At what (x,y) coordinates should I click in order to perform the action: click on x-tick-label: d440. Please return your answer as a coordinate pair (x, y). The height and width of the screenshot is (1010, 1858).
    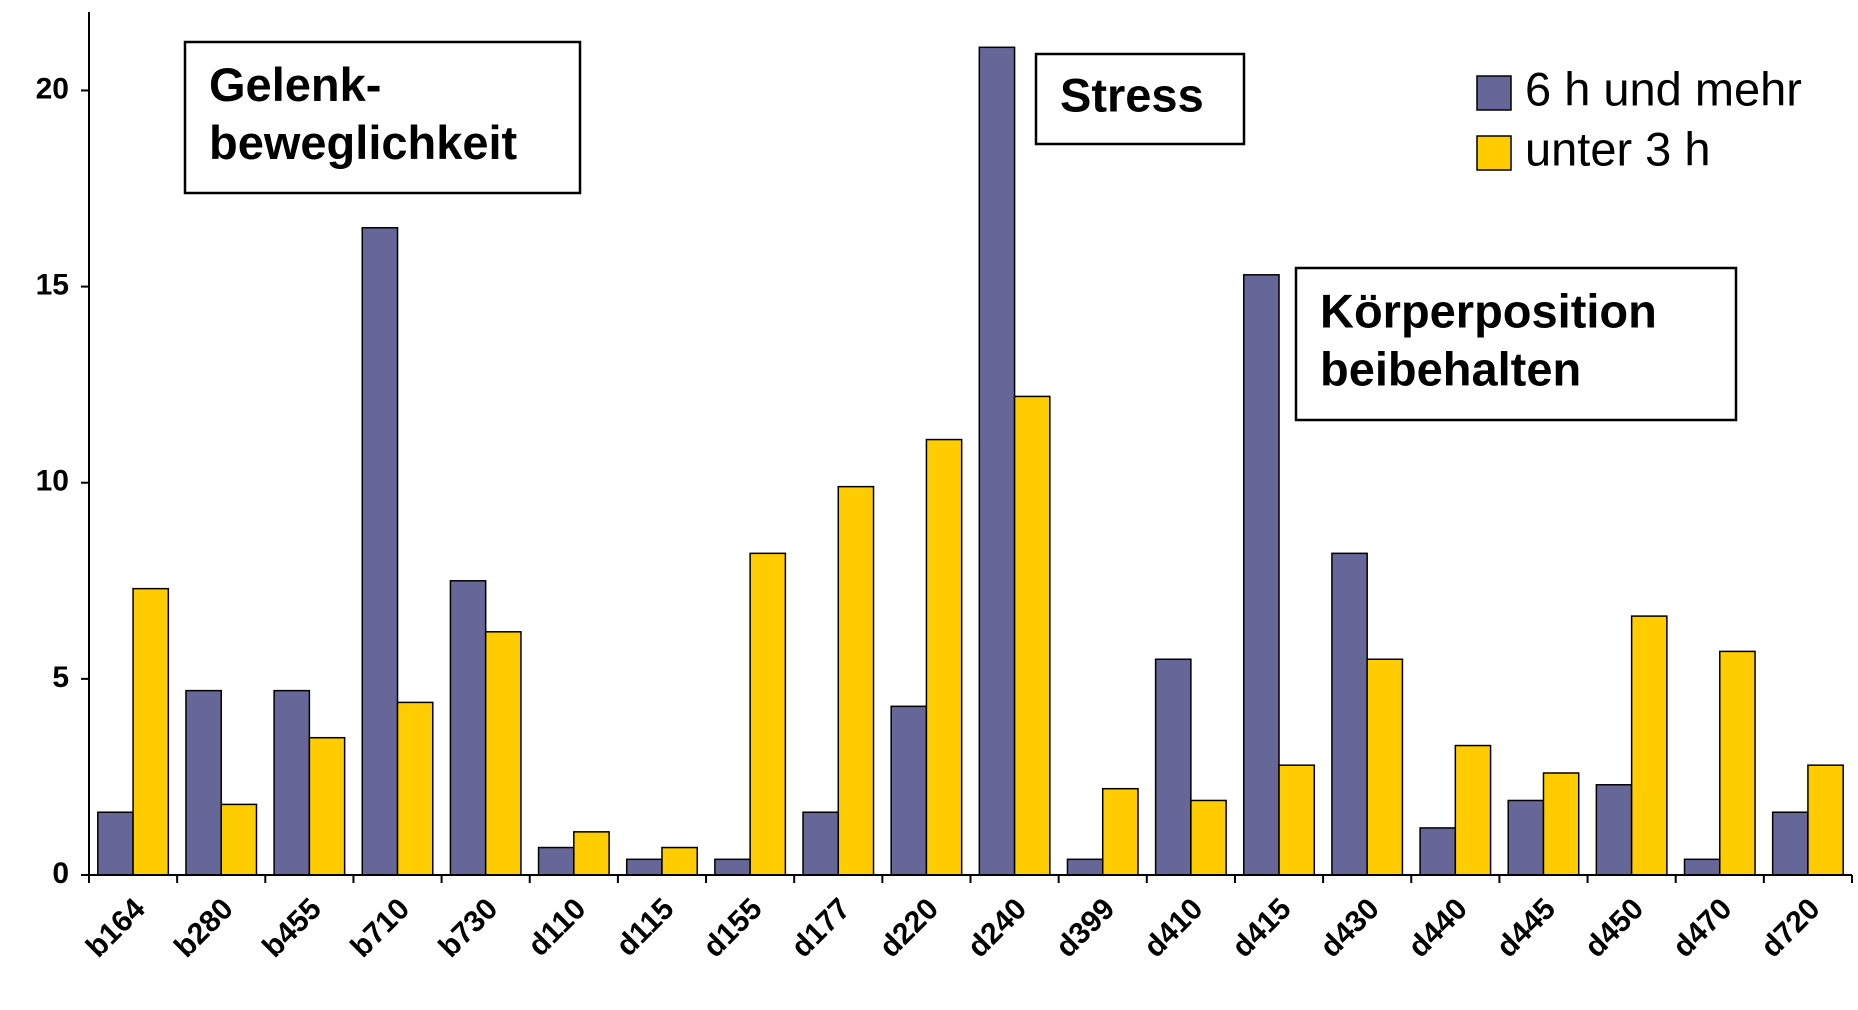
    Looking at the image, I should click on (1438, 928).